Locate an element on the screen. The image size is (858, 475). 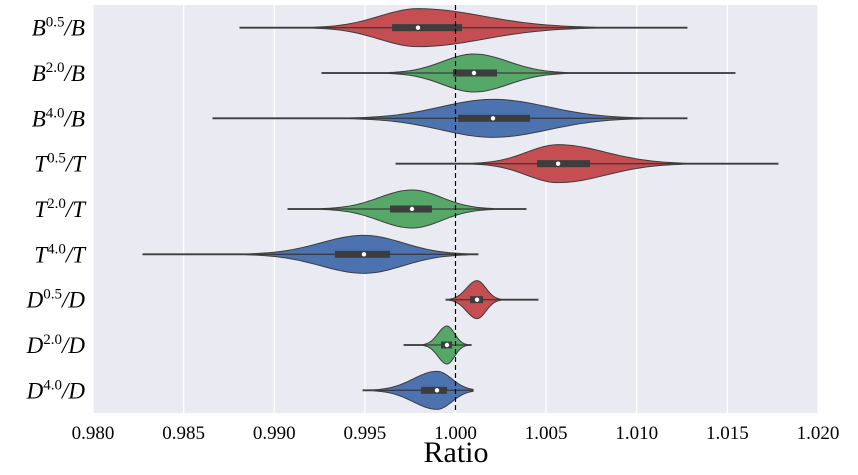
y-tick-label: D4.0/D is located at coordinates (56, 390).